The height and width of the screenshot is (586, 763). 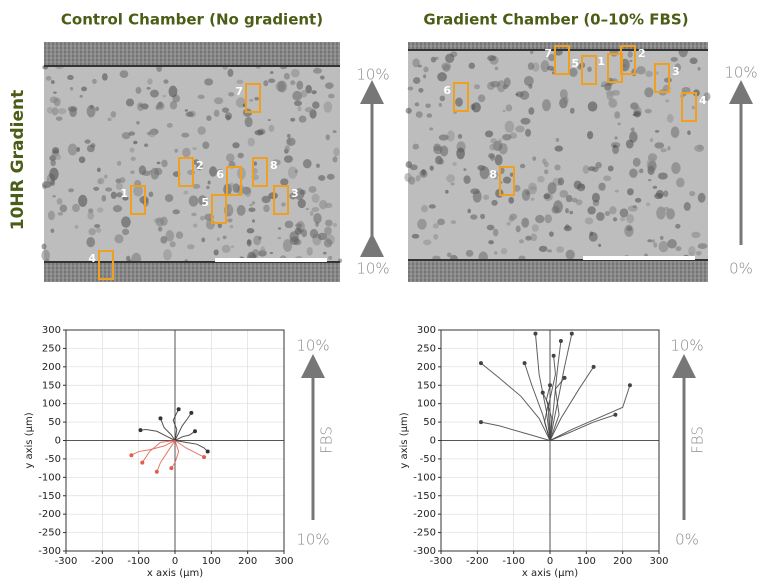 I want to click on y-tick-label: 0, so click(x=433, y=441).